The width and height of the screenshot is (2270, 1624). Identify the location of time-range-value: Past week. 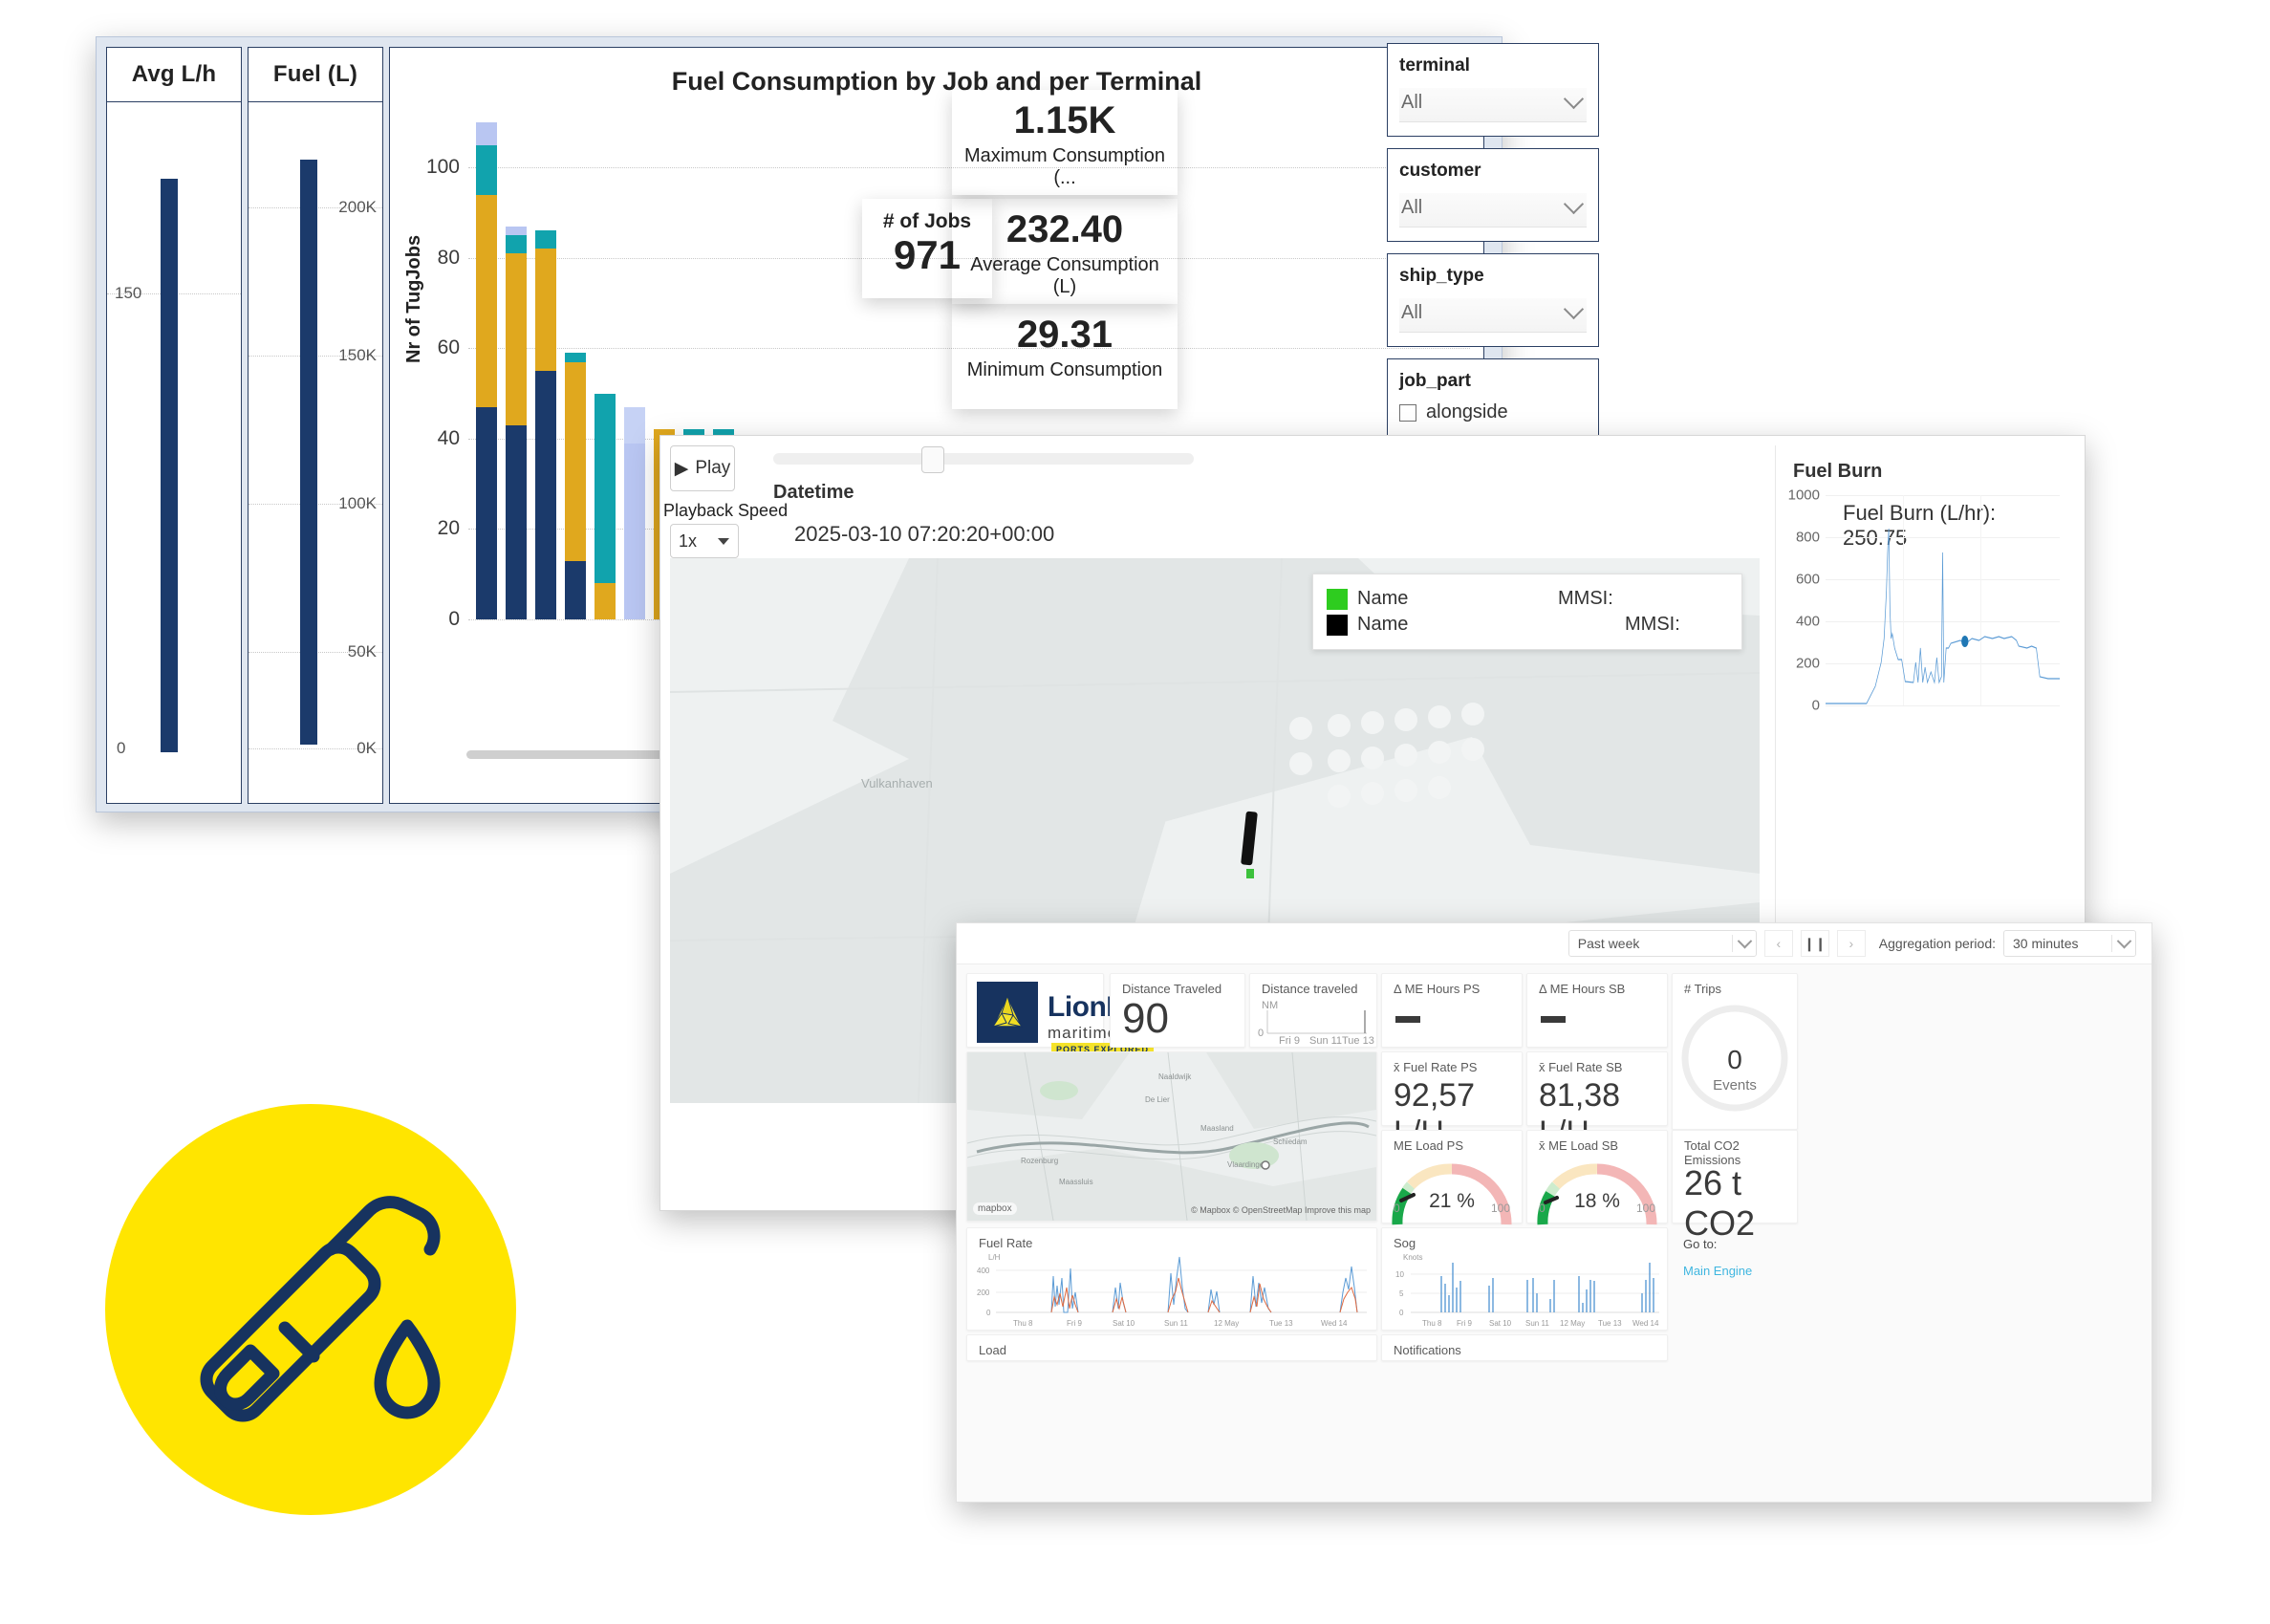
(1608, 944).